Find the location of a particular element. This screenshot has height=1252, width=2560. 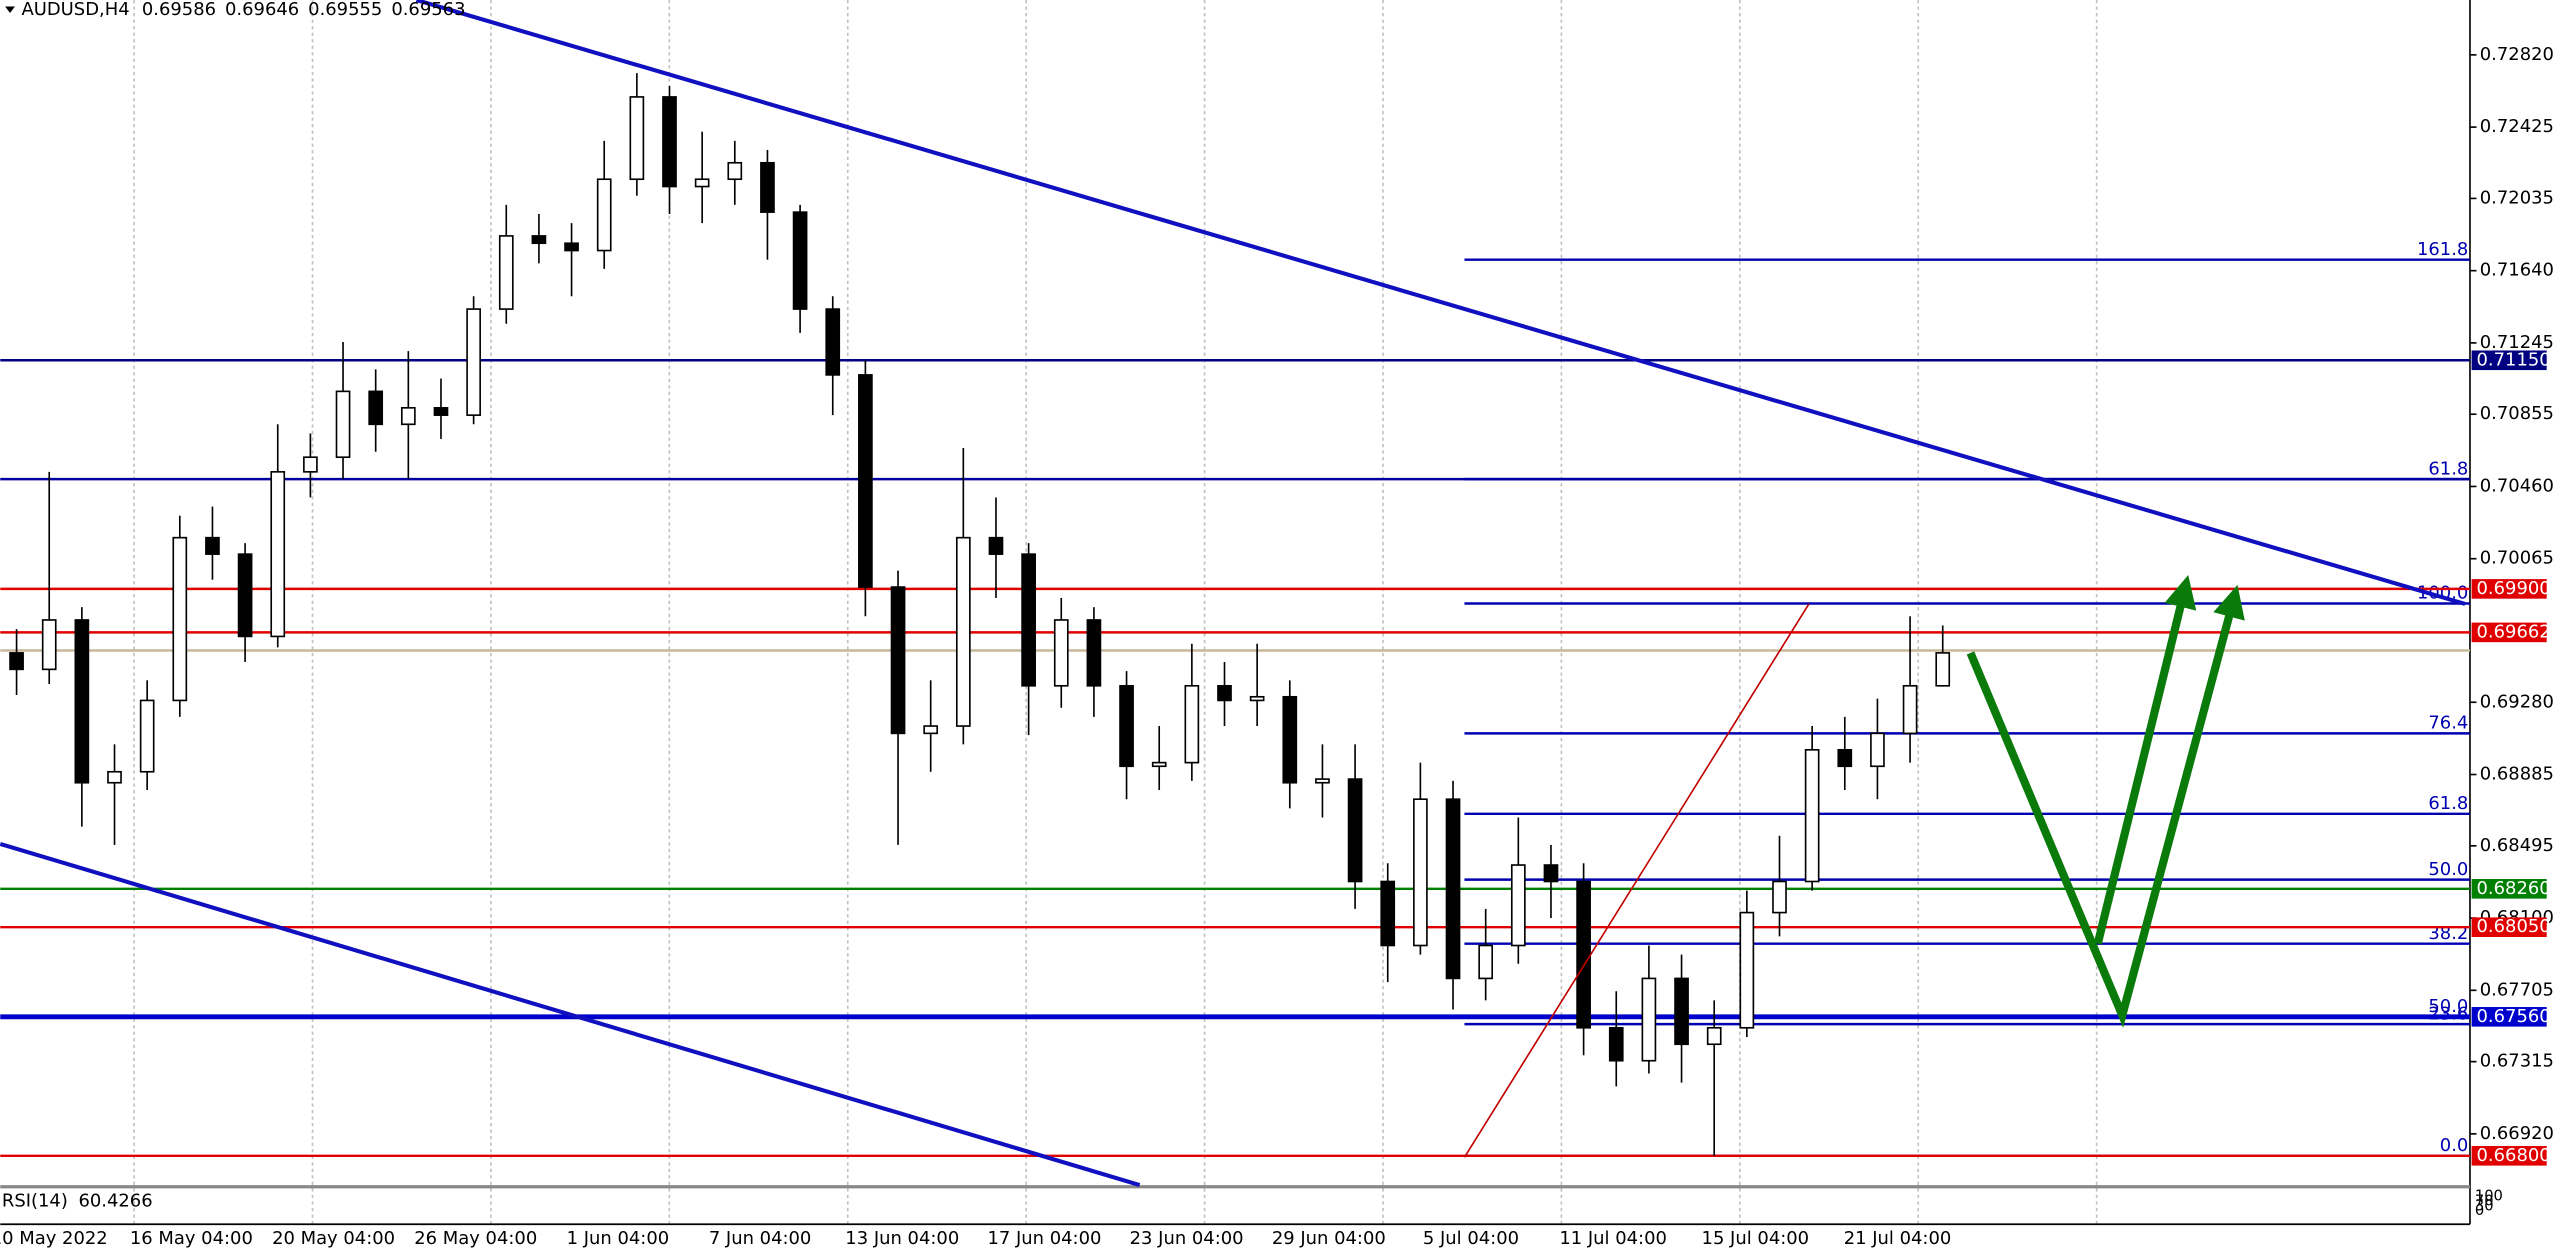

rsi-tick-label: 0 is located at coordinates (2479, 1210).